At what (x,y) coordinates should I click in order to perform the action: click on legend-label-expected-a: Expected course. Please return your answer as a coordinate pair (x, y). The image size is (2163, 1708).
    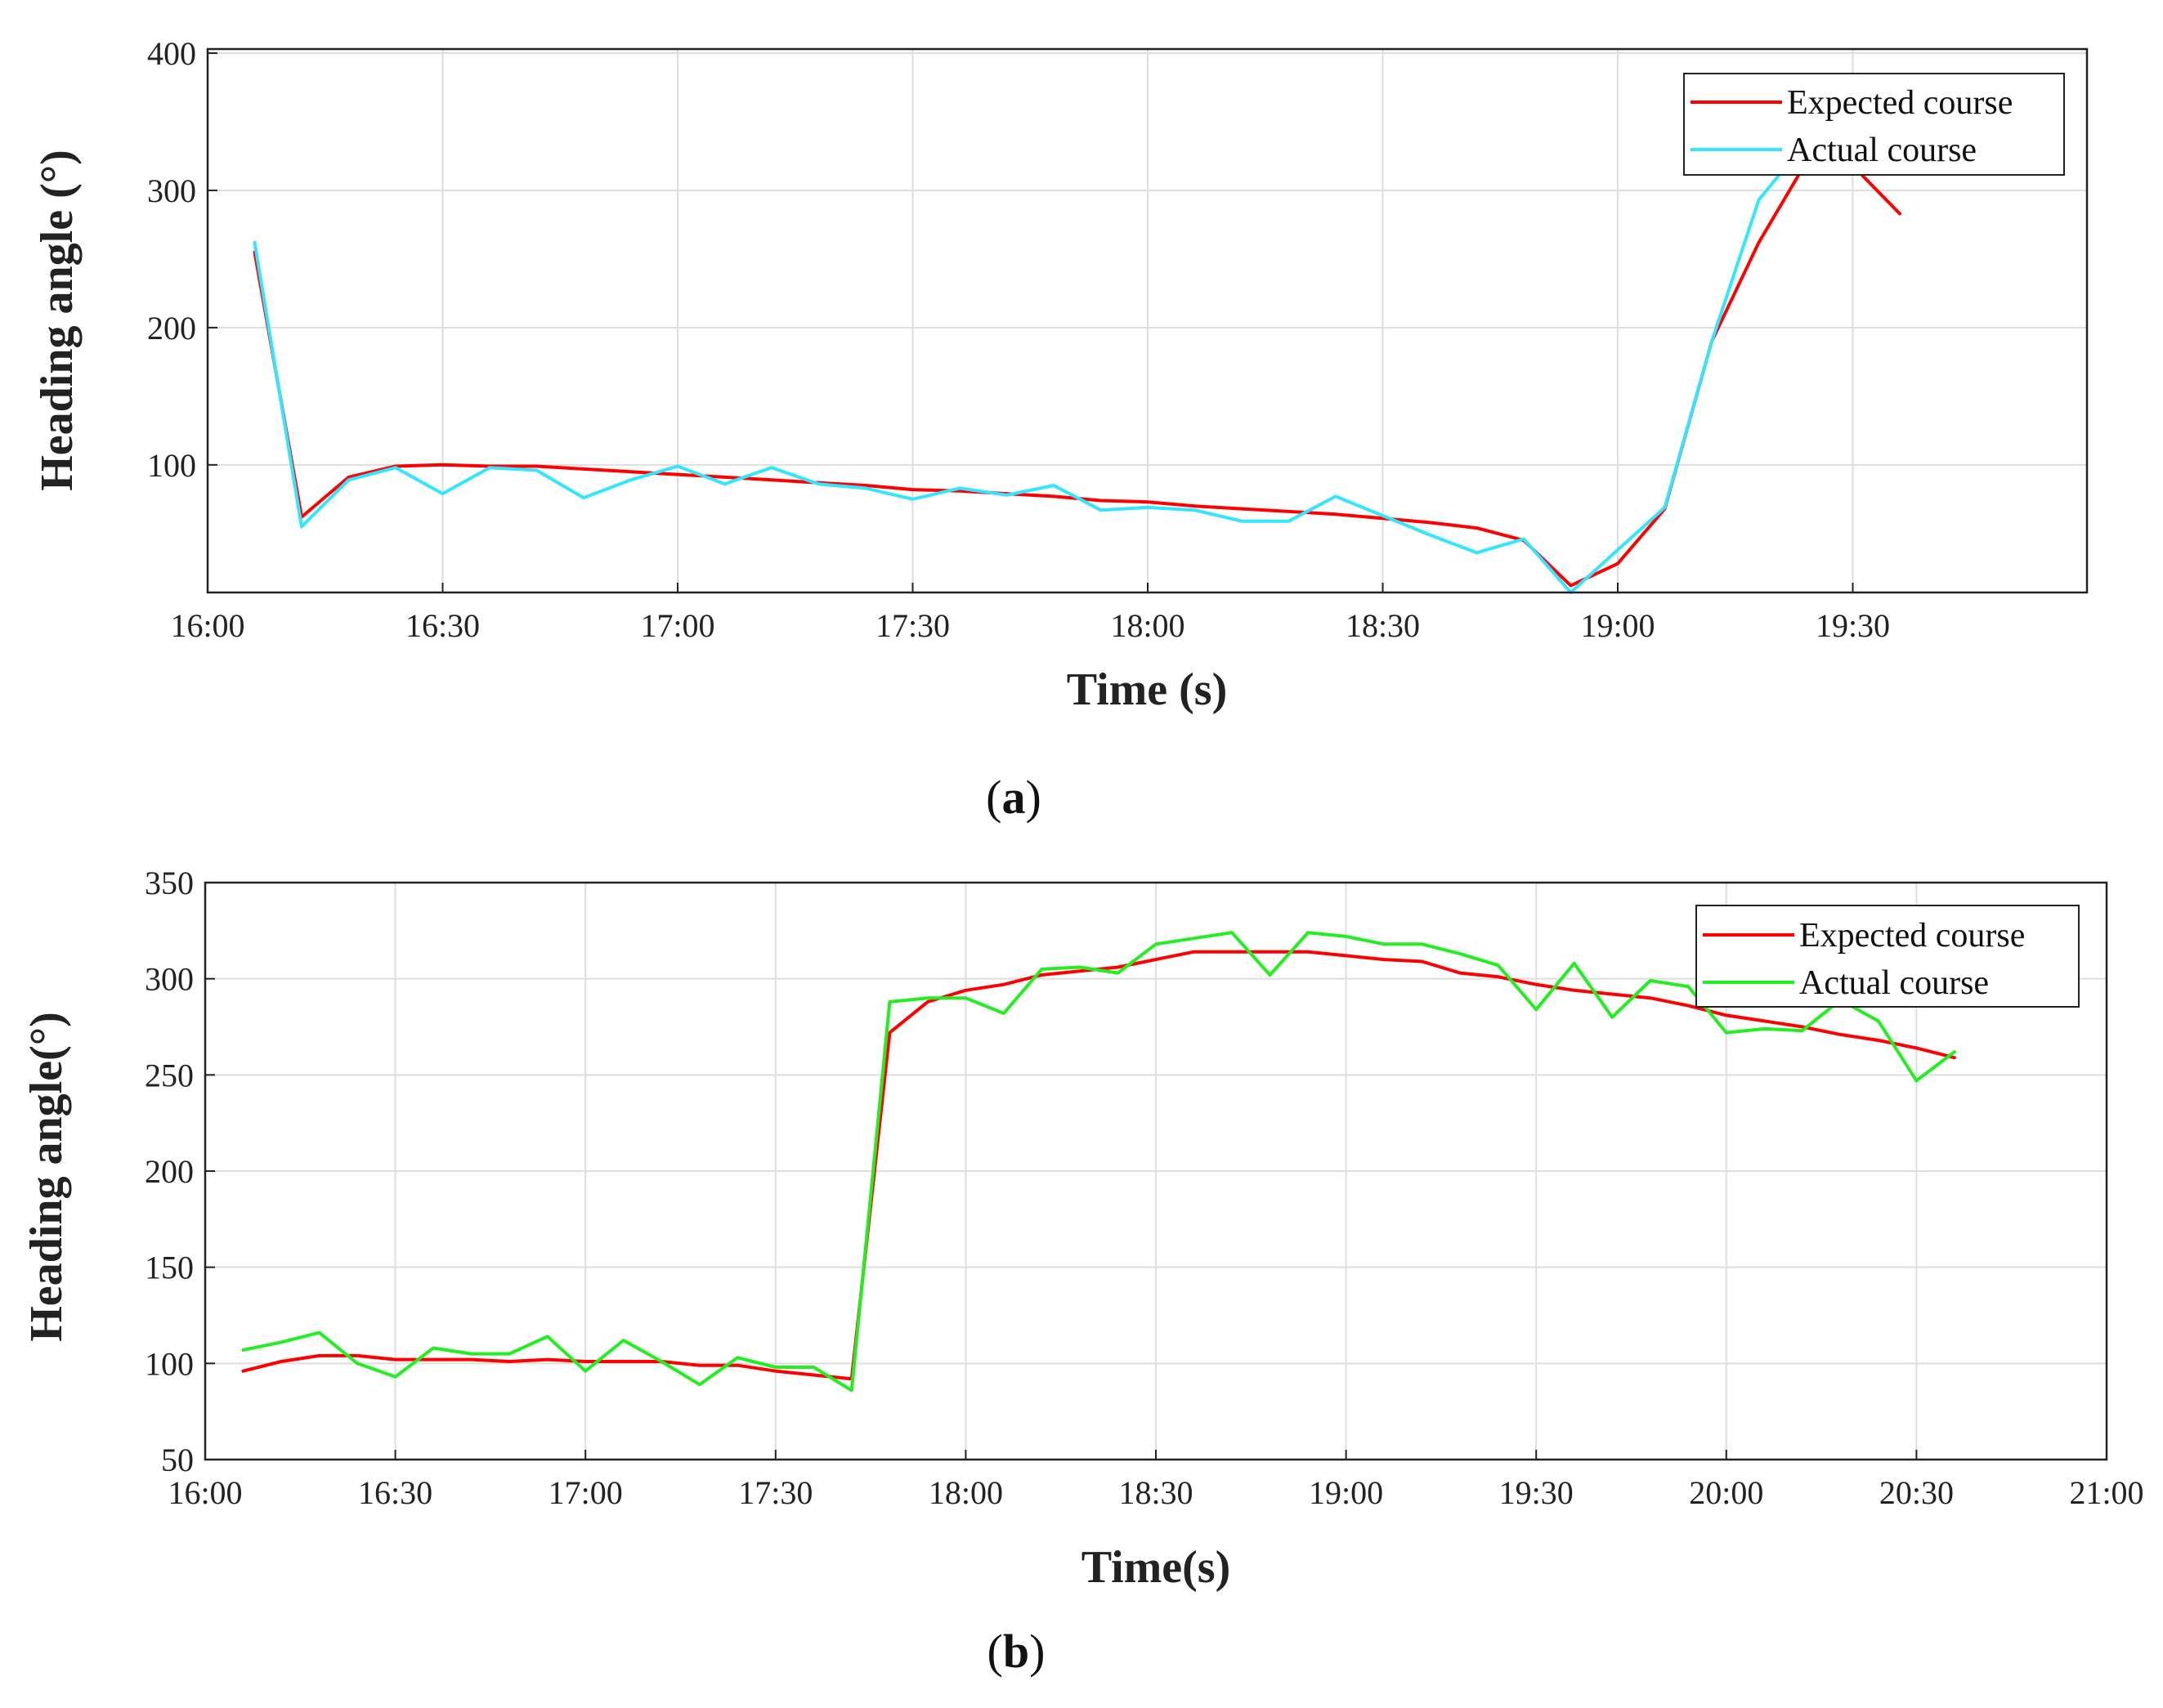
    Looking at the image, I should click on (1900, 103).